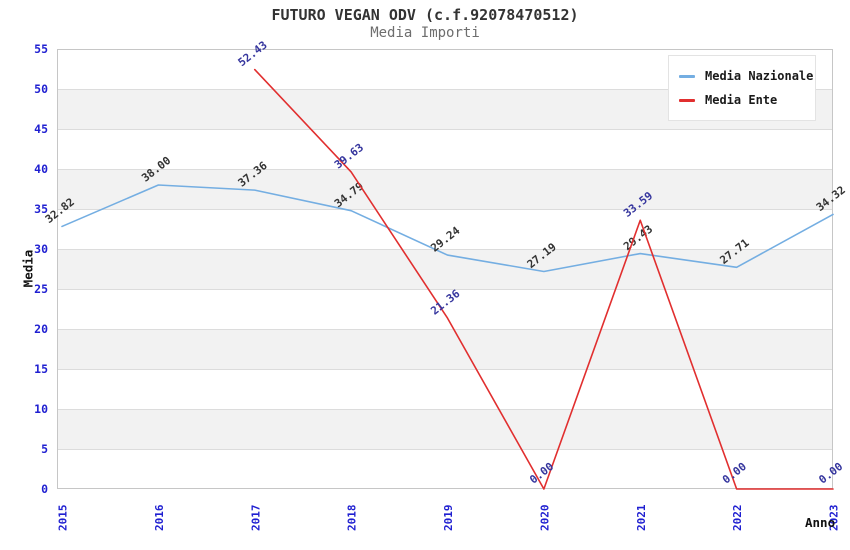 The width and height of the screenshot is (850, 550). What do you see at coordinates (741, 100) in the screenshot?
I see `legend-label-media-ente: Media Ente` at bounding box center [741, 100].